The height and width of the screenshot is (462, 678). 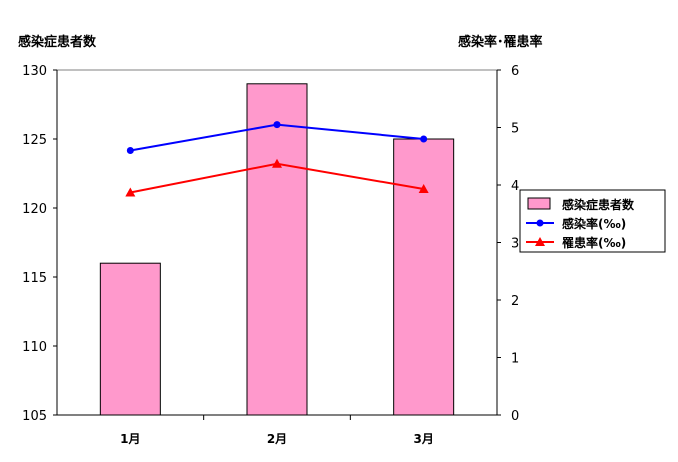 What do you see at coordinates (515, 416) in the screenshot?
I see `right-tick-label: 0` at bounding box center [515, 416].